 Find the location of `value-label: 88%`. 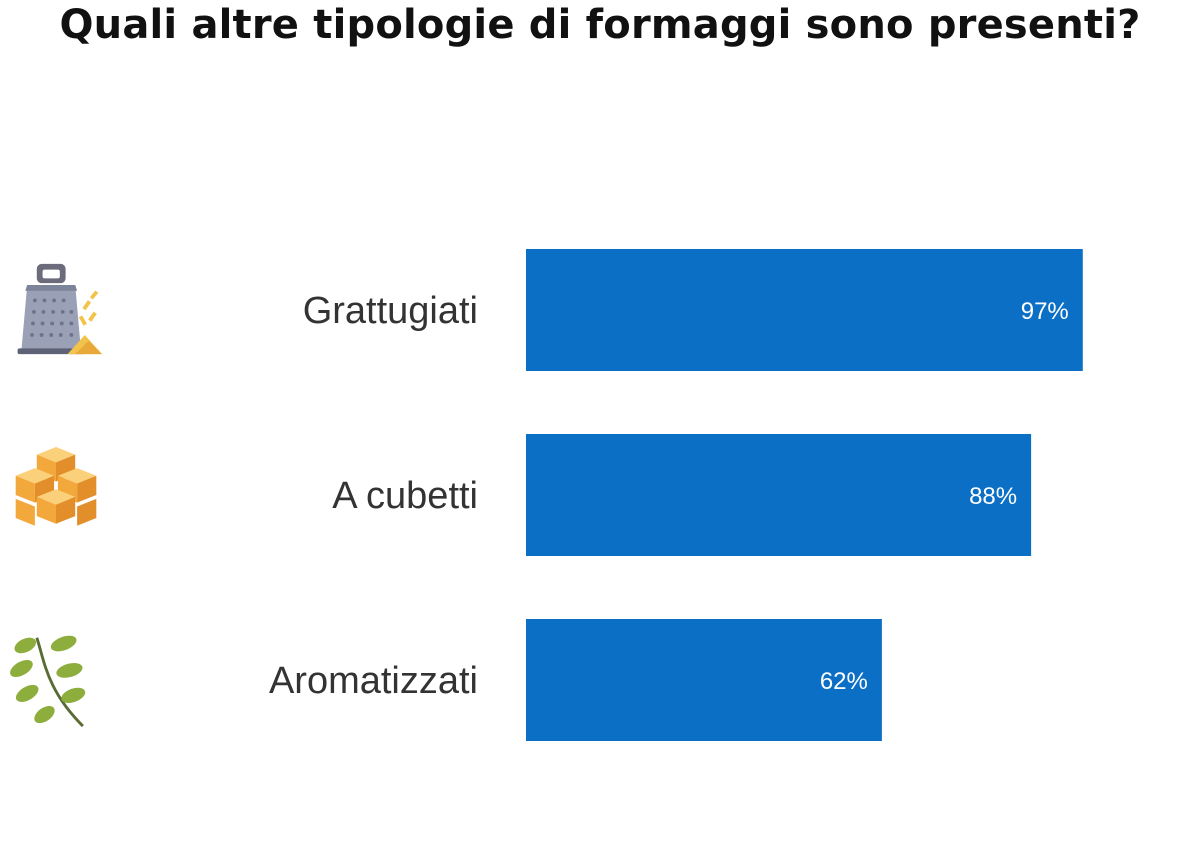

value-label: 88% is located at coordinates (993, 496).